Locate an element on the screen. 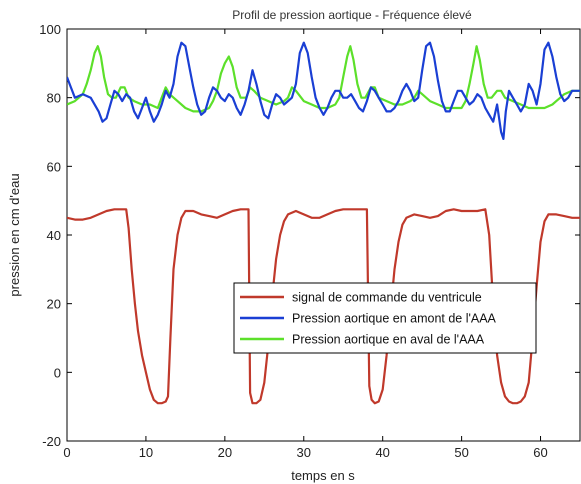 The width and height of the screenshot is (581, 484). y-tick-label: 80 is located at coordinates (54, 98).